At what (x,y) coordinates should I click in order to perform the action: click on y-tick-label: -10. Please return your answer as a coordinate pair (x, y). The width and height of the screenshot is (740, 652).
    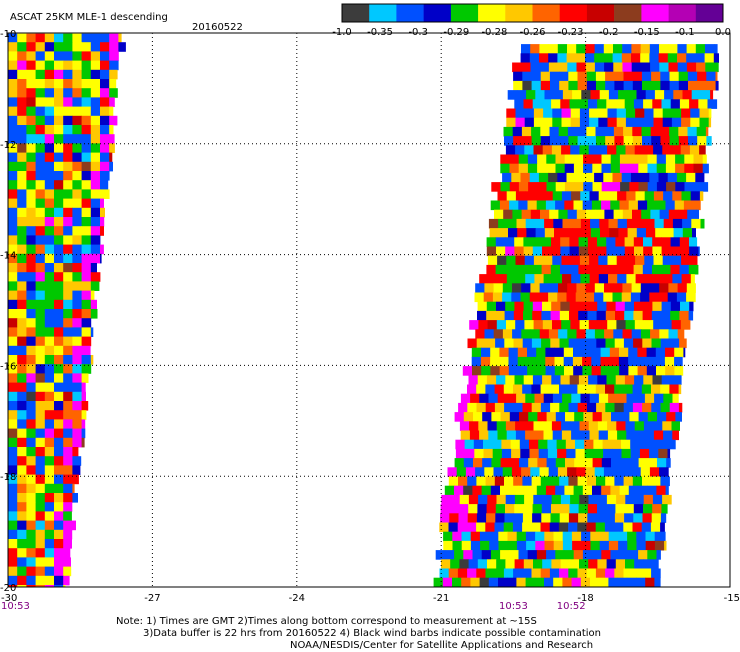
    Looking at the image, I should click on (8, 34).